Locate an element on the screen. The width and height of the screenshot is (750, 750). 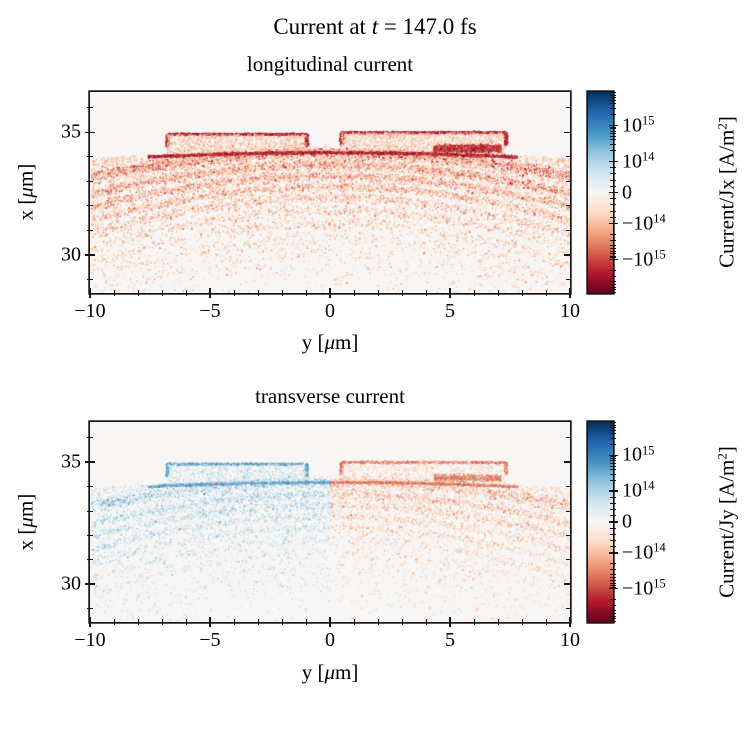
colorbar-label-transverse: Current/Jy [A/m2] is located at coordinates (726, 522).